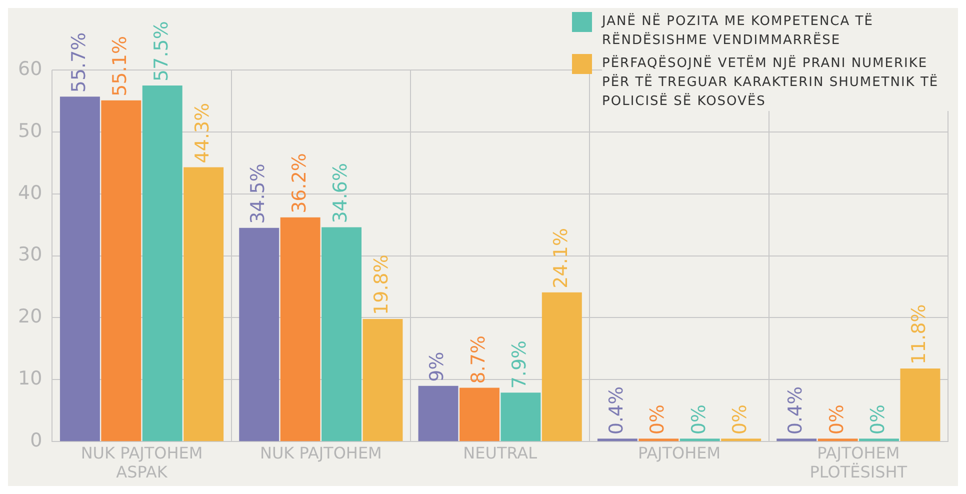 The height and width of the screenshot is (494, 966). Describe the element at coordinates (30, 255) in the screenshot. I see `y-tick-label: 30` at that location.